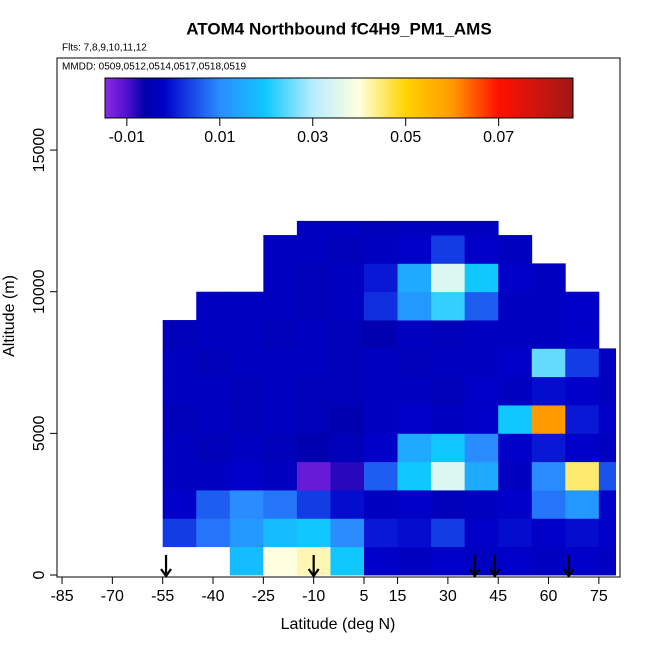 The image size is (650, 650). What do you see at coordinates (212, 596) in the screenshot?
I see `x-tick-label: -40` at bounding box center [212, 596].